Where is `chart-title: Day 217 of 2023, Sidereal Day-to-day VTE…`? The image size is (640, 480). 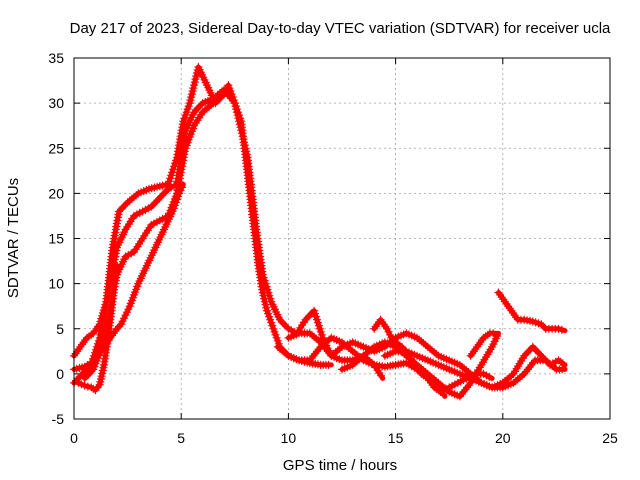 chart-title: Day 217 of 2023, Sidereal Day-to-day VTE… is located at coordinates (340, 28).